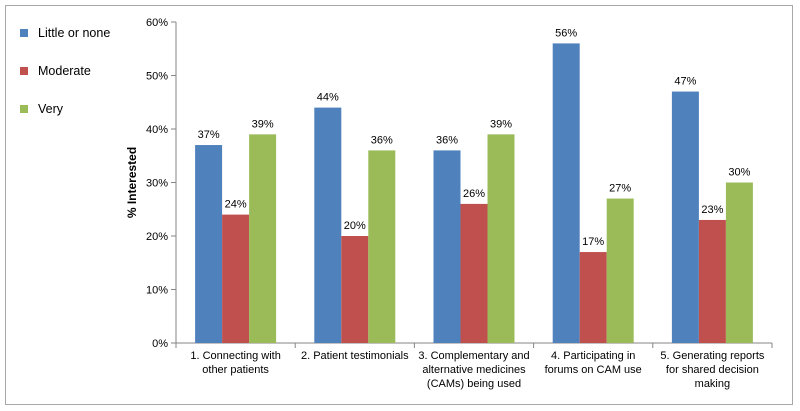  I want to click on category-label: forums on CAM use, so click(593, 370).